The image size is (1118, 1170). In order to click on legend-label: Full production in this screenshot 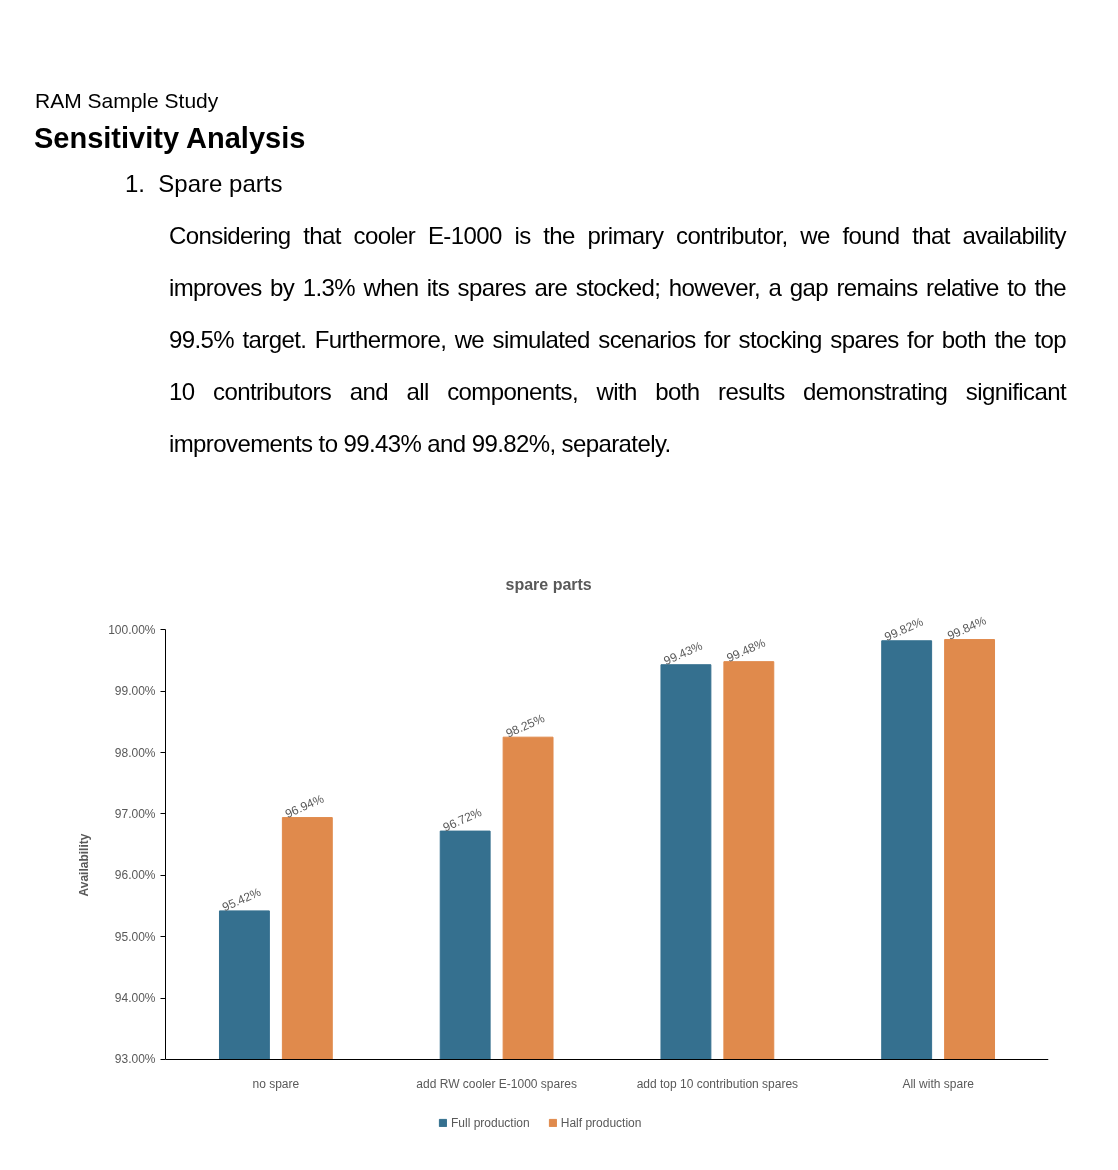, I will do `click(490, 1122)`.